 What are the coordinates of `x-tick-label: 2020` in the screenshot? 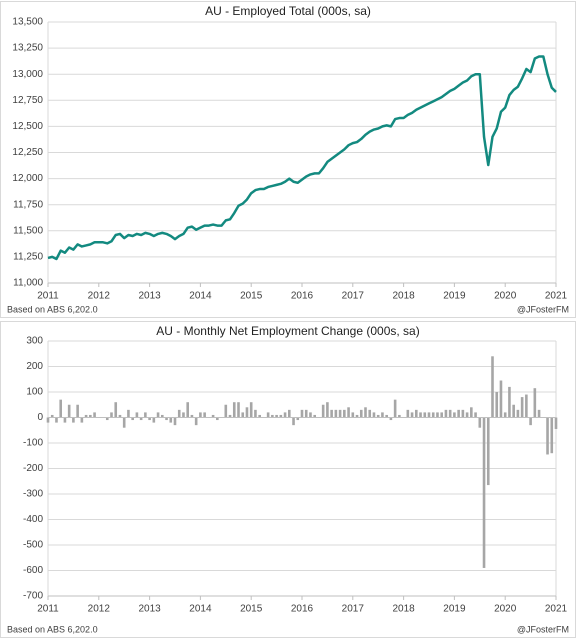 It's located at (505, 609).